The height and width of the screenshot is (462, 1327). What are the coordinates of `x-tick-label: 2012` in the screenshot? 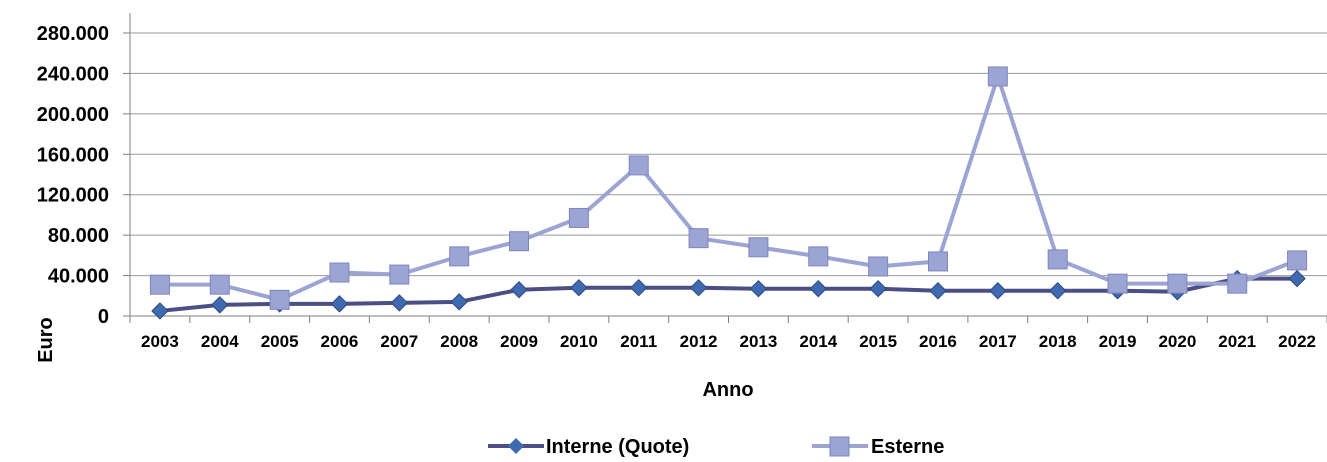 It's located at (699, 341).